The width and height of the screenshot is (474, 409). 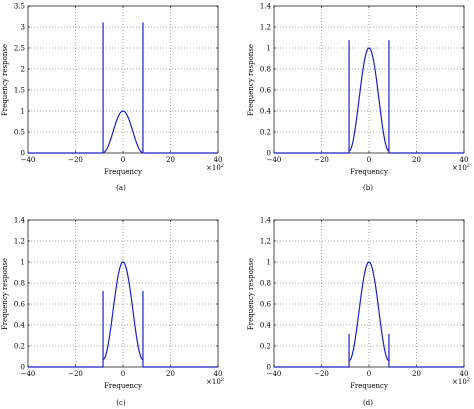 I want to click on y-tick-label: 0.5, so click(x=19, y=133).